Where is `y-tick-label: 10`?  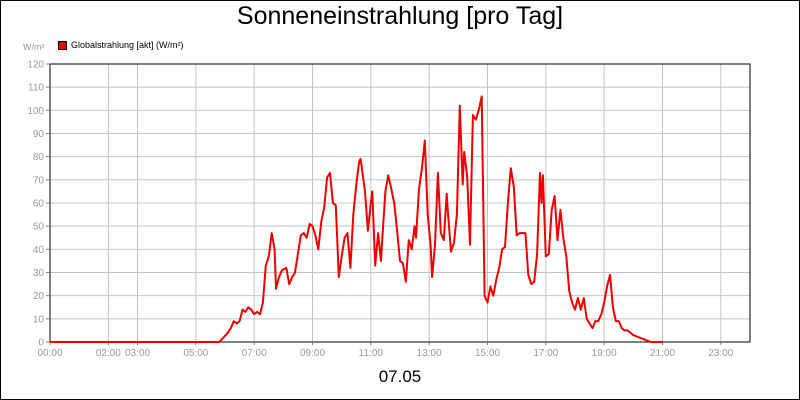
y-tick-label: 10 is located at coordinates (39, 319).